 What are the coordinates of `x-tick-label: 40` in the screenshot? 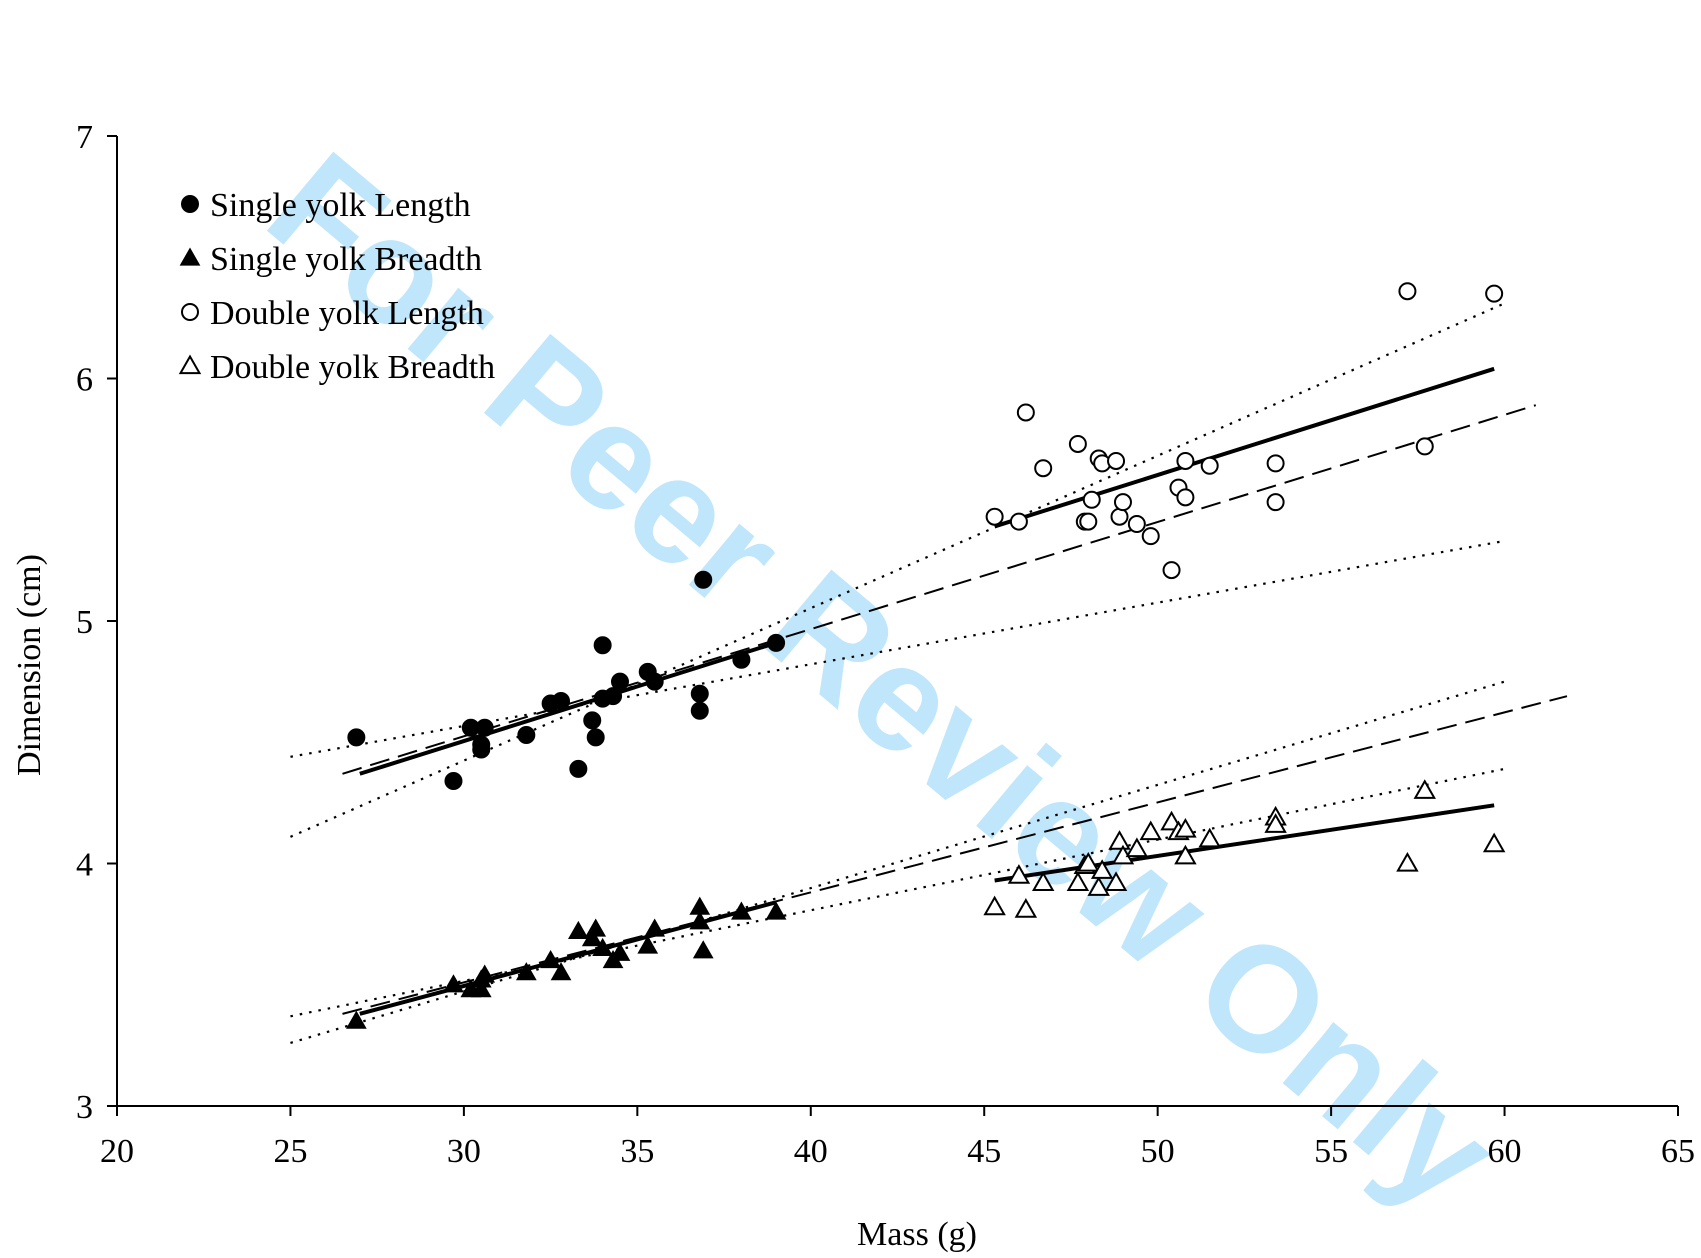 It's located at (811, 1151).